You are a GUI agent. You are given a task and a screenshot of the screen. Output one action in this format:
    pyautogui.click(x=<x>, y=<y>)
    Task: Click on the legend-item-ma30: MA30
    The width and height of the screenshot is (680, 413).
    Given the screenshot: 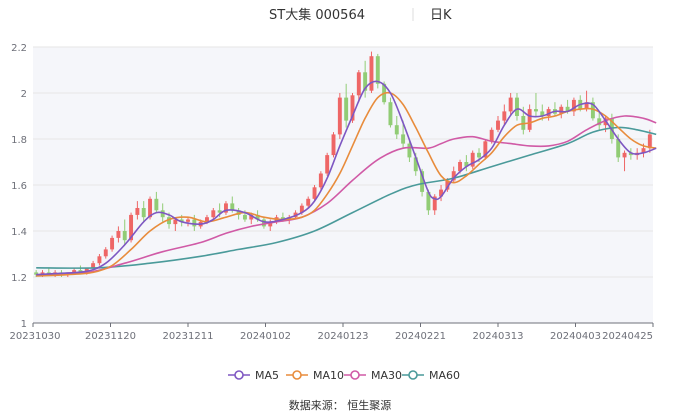 What is the action you would take?
    pyautogui.click(x=373, y=375)
    